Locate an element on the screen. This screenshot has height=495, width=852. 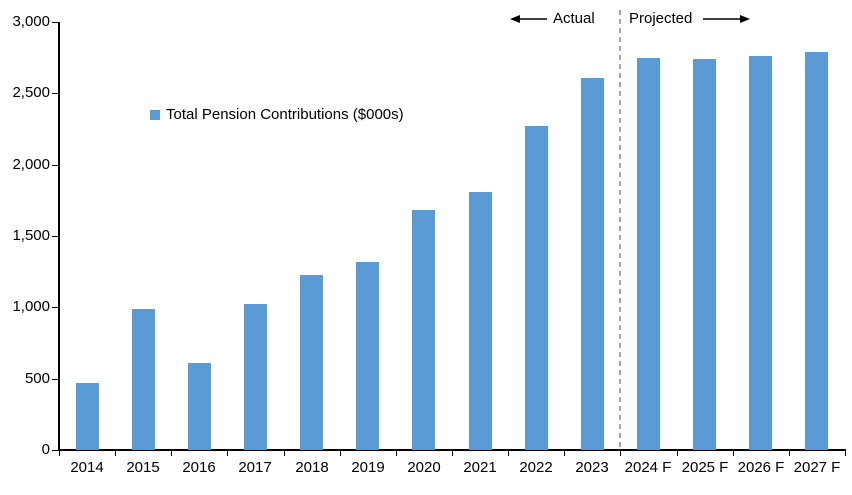
x-tick-label: 2027 F is located at coordinates (817, 467).